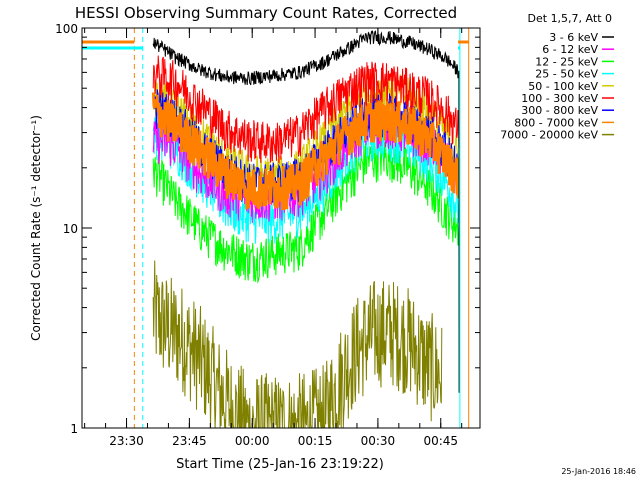  I want to click on x-tick-label-0: 23:30, so click(126, 441).